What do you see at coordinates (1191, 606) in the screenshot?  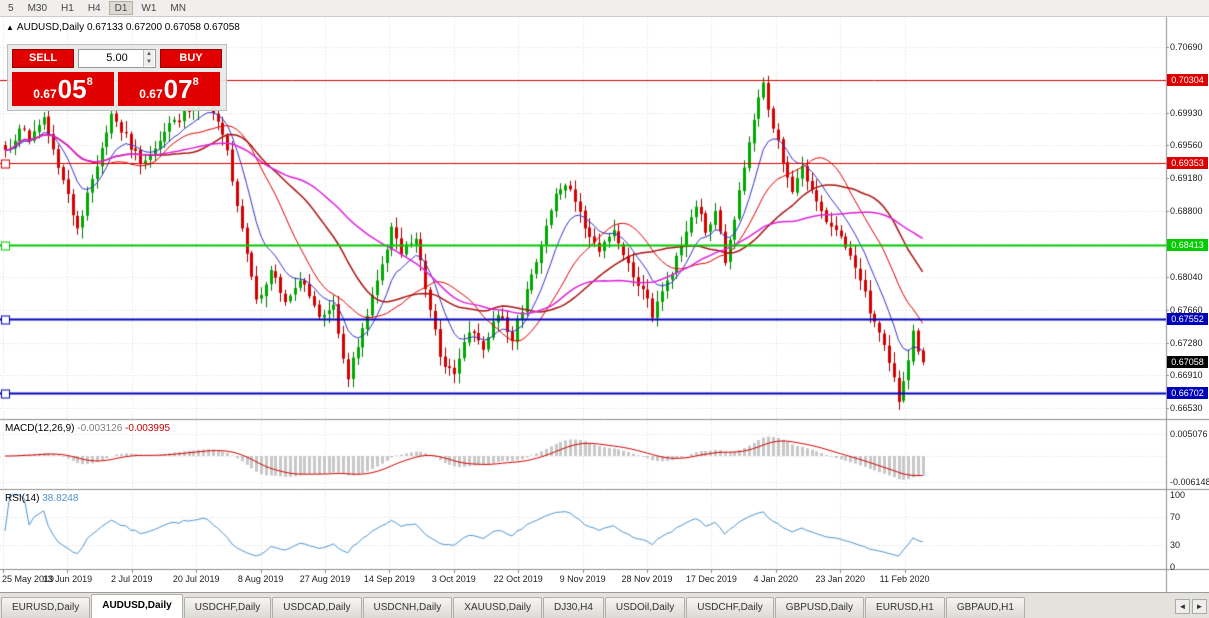 I see `tab-scroll-buttons: ◄ ►` at bounding box center [1191, 606].